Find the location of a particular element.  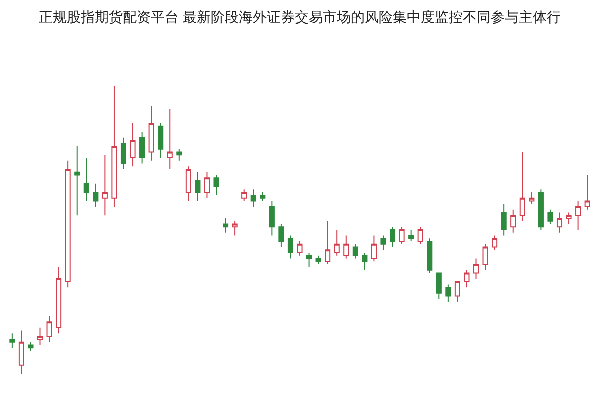

chart-title: 正规股指期货配资平台 最新阶段海外证券交易市场的风险集中度监控不同参与主体行 is located at coordinates (300, 18).